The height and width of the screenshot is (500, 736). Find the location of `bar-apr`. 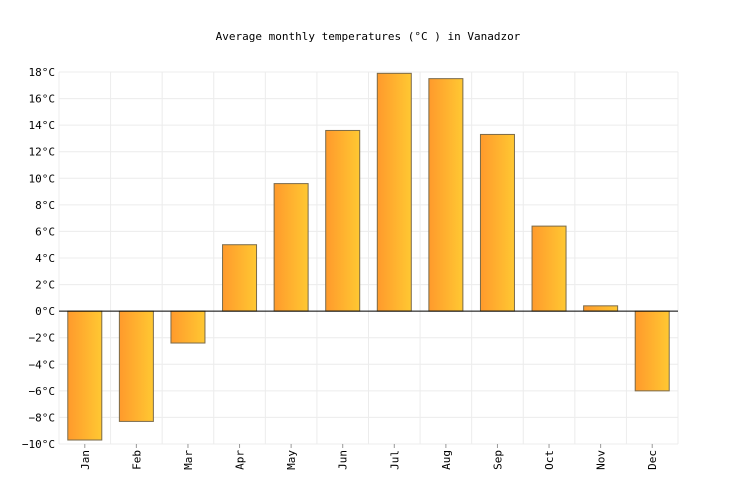

bar-apr is located at coordinates (240, 278).